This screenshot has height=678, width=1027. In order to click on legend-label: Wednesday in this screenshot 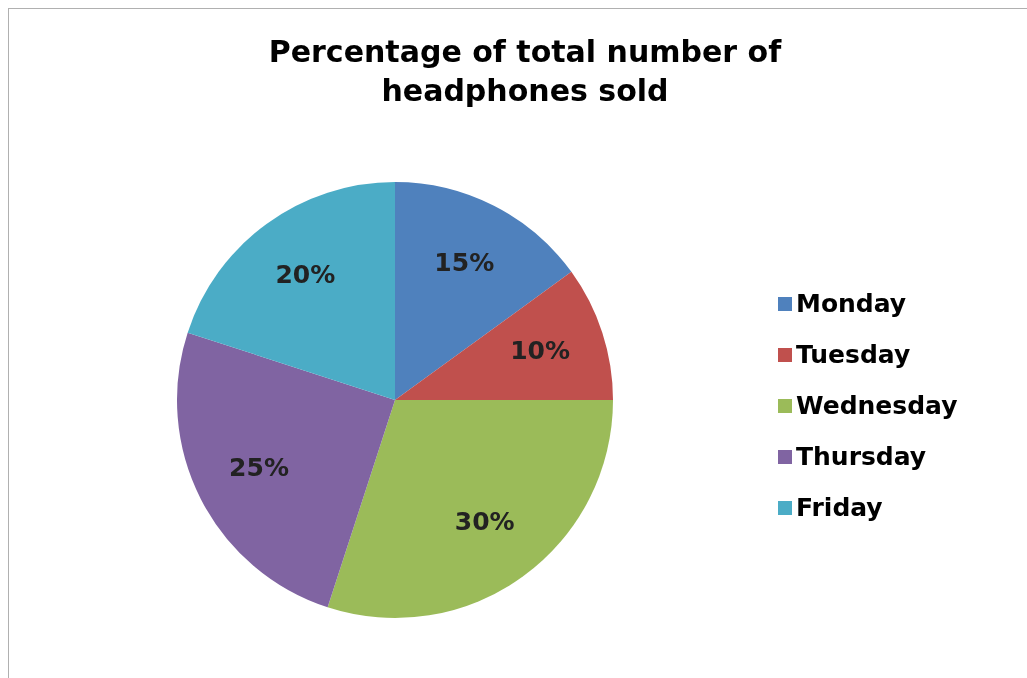, I will do `click(877, 405)`.